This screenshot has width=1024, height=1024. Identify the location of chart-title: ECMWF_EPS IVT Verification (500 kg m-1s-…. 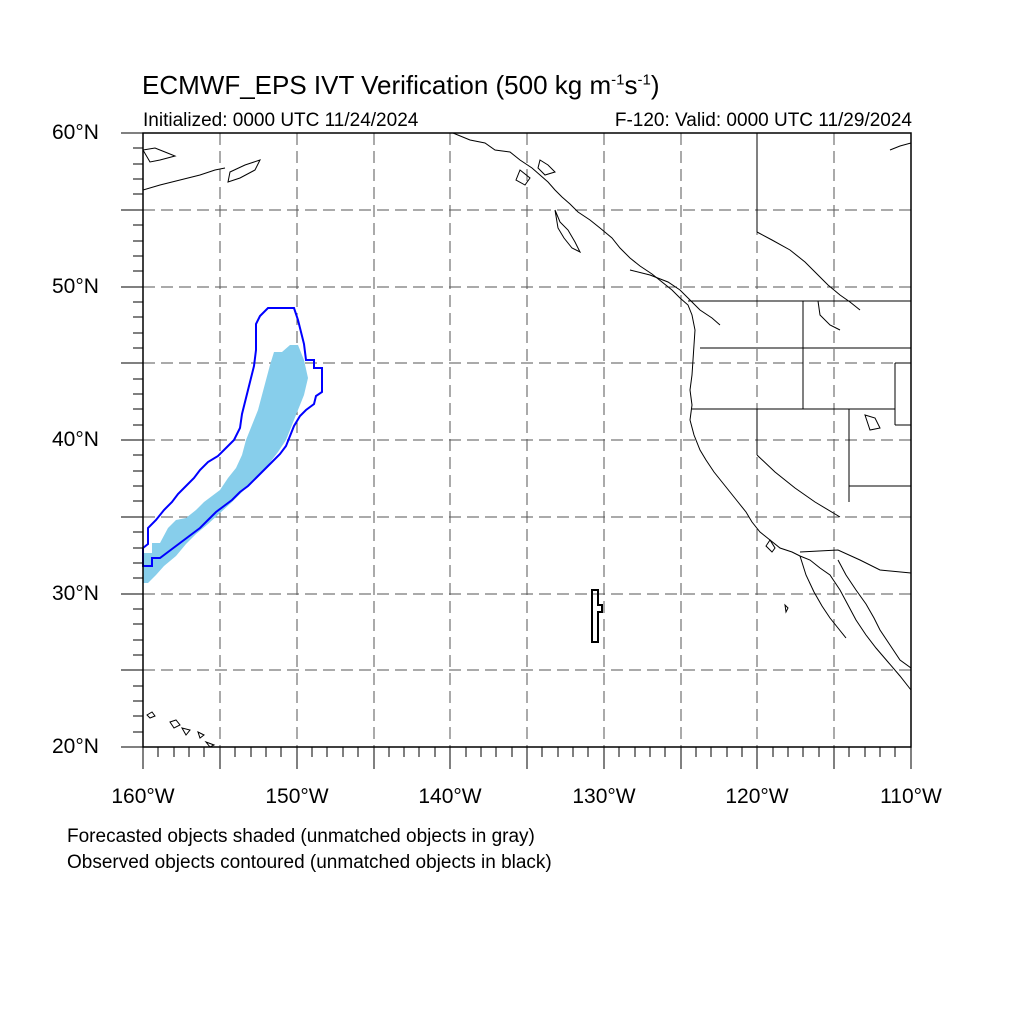
(401, 85).